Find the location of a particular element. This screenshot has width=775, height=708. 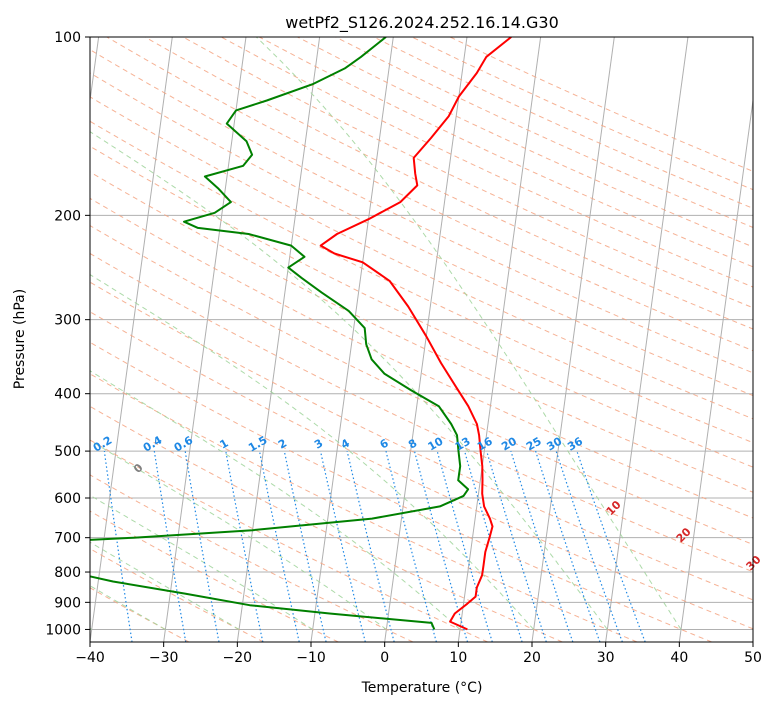

y-tick-label: 200 is located at coordinates (67, 216).